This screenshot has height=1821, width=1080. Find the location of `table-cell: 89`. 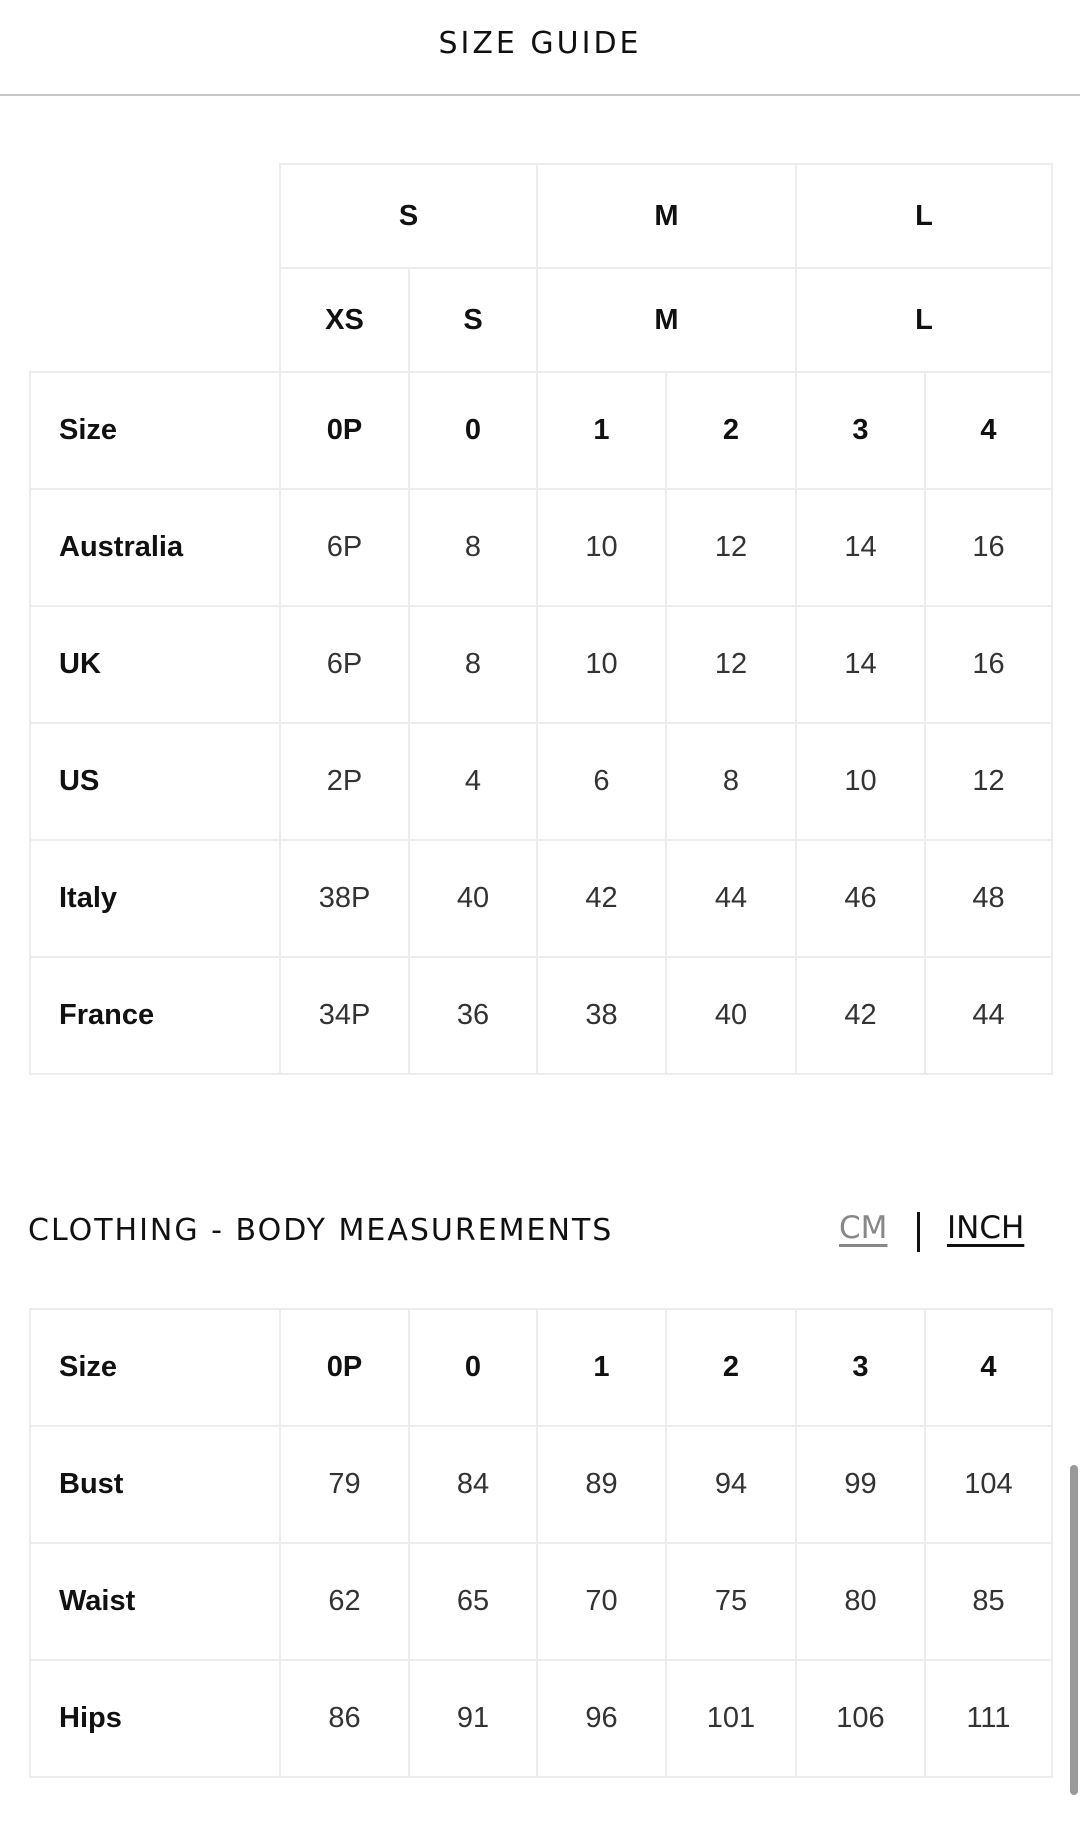

table-cell: 89 is located at coordinates (601, 1484).